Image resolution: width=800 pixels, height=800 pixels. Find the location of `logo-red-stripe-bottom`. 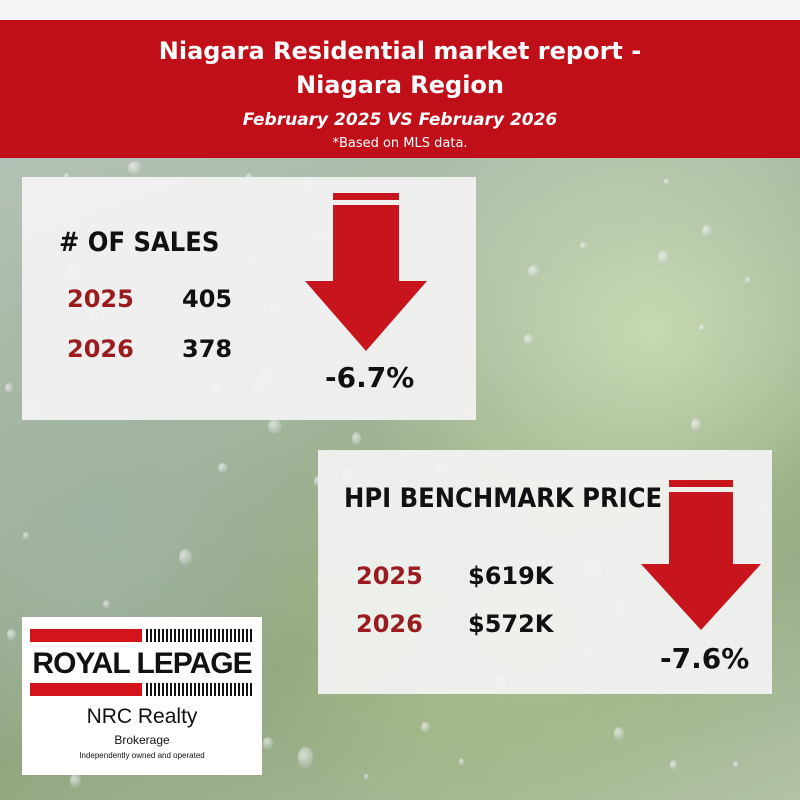

logo-red-stripe-bottom is located at coordinates (86, 689).